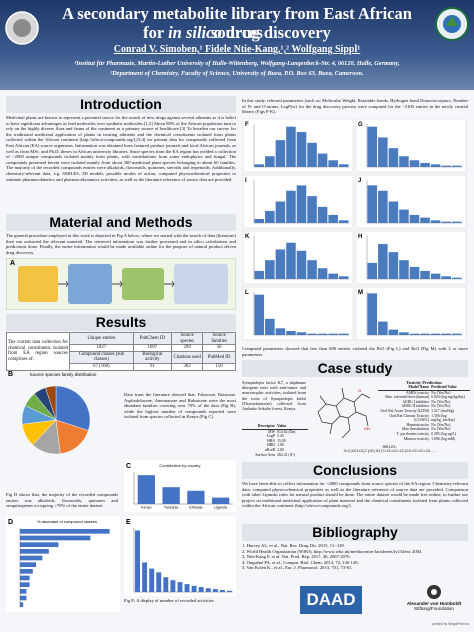 The height and width of the screenshot is (632, 474). I want to click on figure-label: D, so click(10, 522).